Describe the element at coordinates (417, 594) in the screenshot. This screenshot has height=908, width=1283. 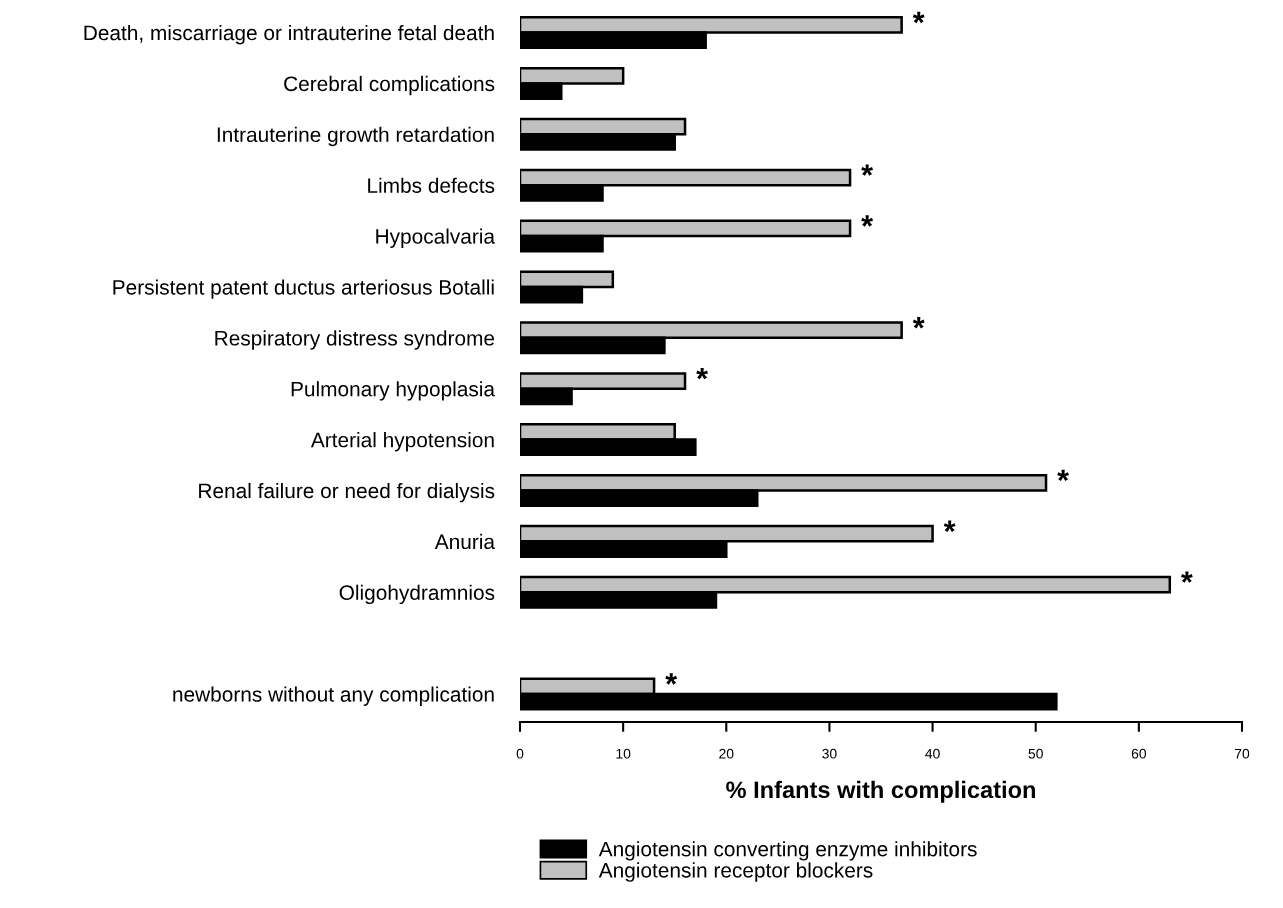
I see `y-tick-label: Oligohydramnios` at that location.